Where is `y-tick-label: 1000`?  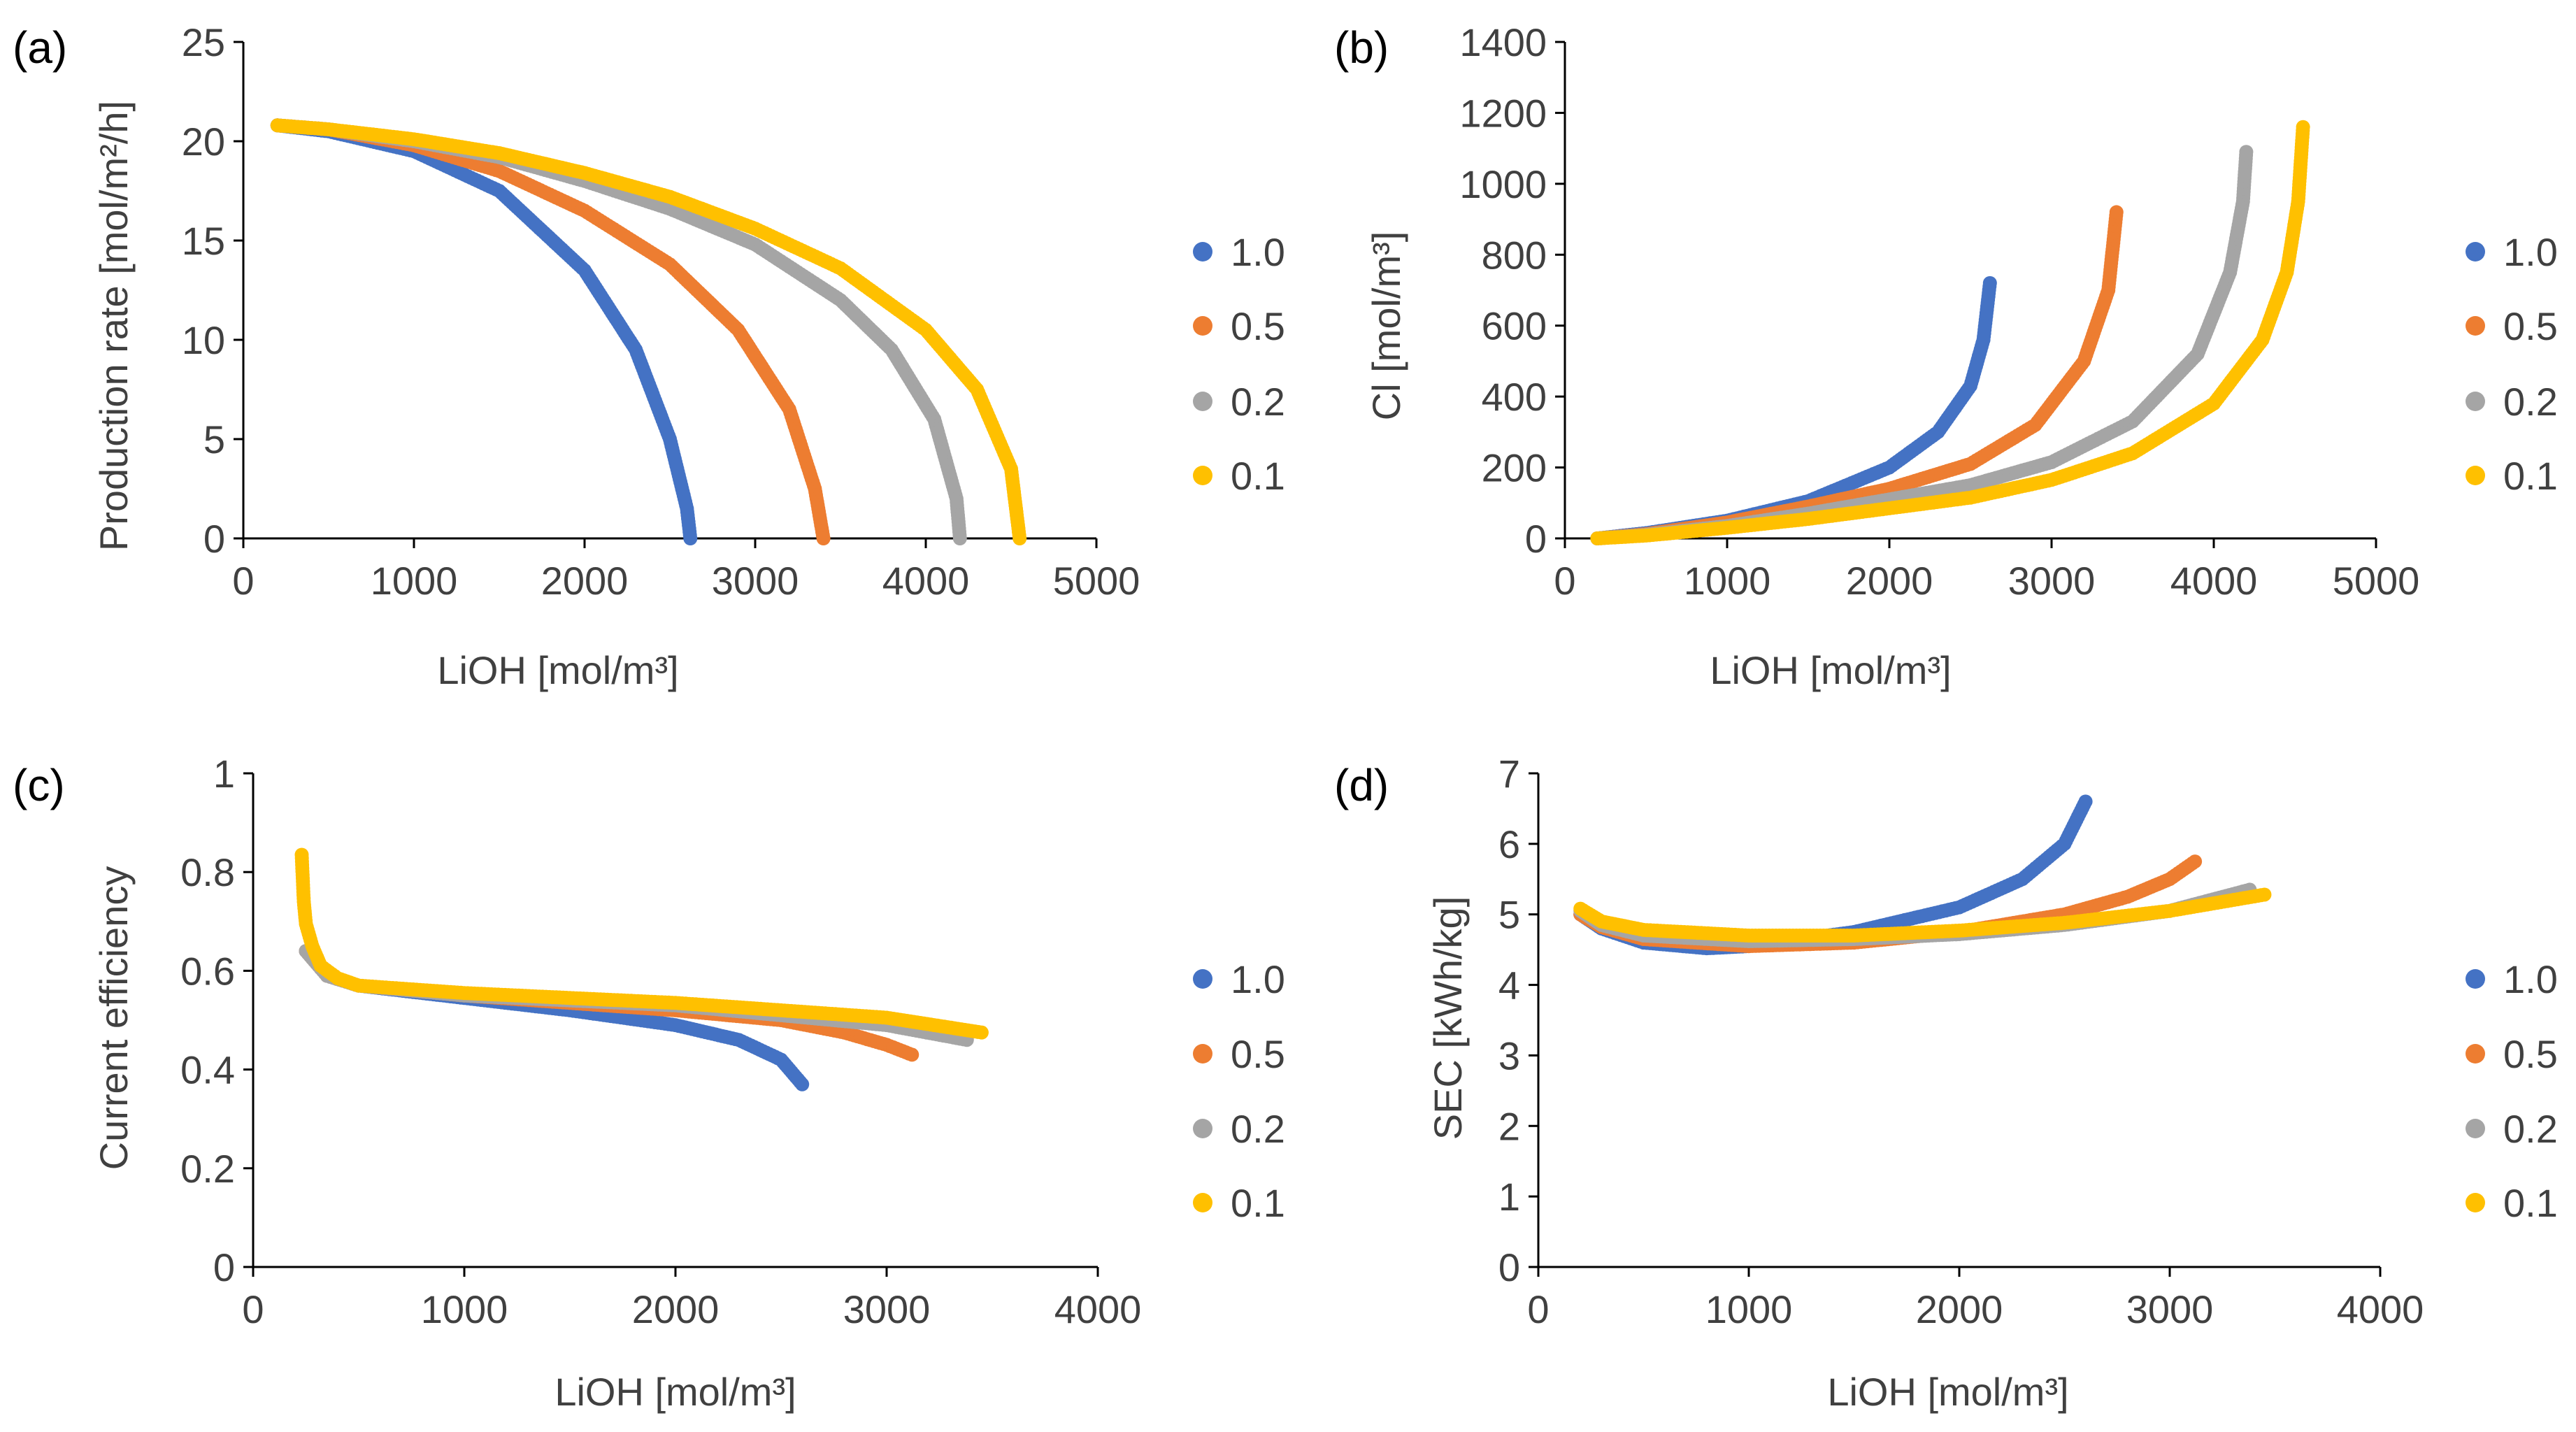
y-tick-label: 1000 is located at coordinates (1503, 184).